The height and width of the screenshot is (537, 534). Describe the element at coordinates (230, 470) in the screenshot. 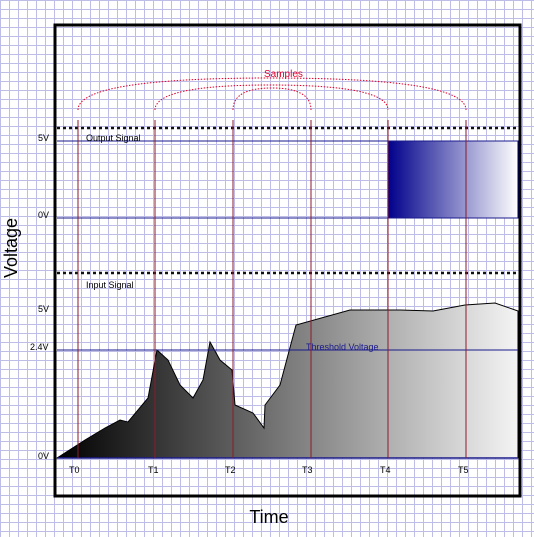

I see `tick-label-t2: T2` at that location.